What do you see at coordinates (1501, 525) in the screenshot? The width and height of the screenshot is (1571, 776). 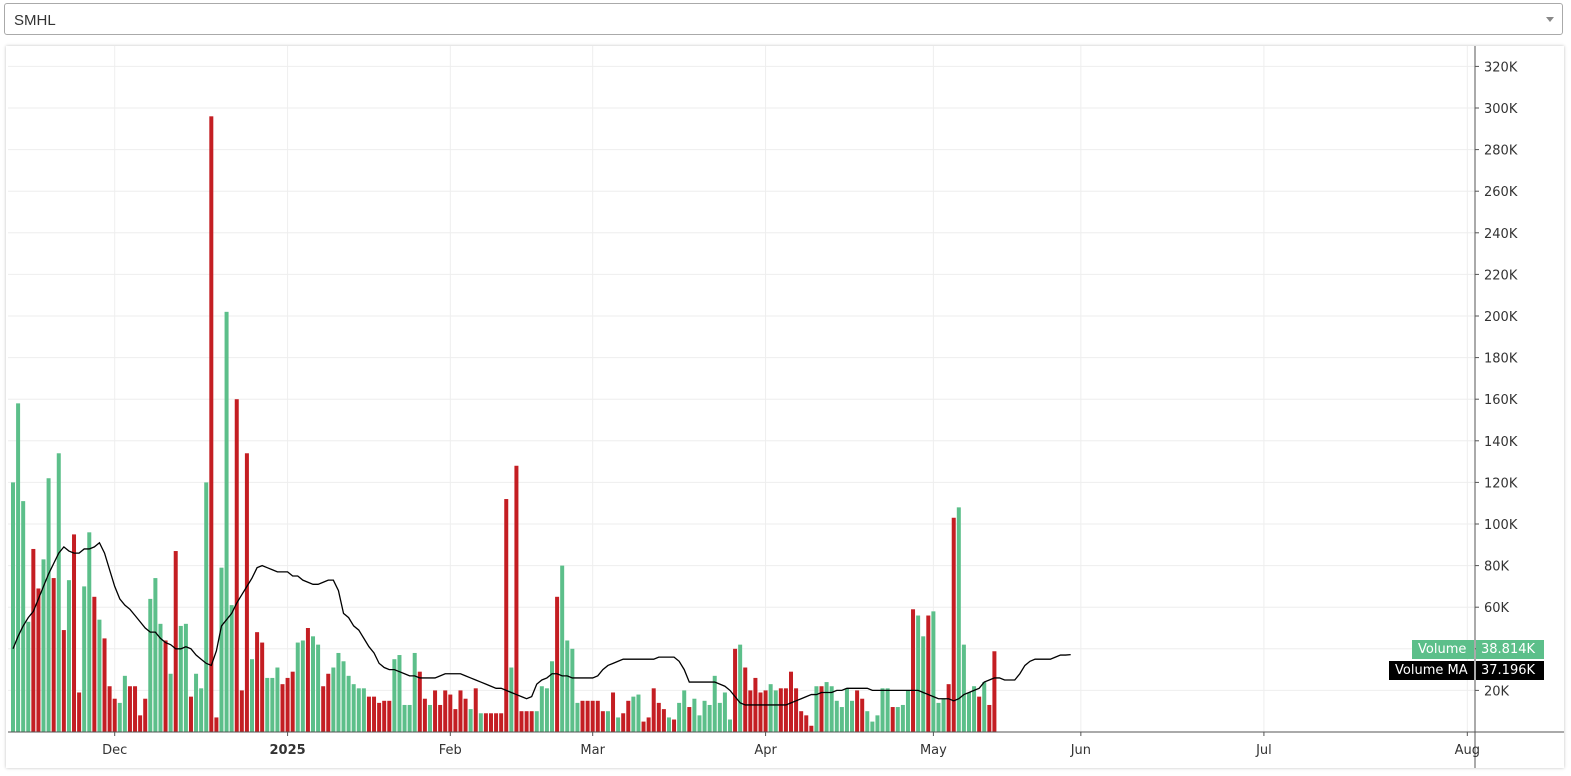 I see `y-tick-label: 100K` at bounding box center [1501, 525].